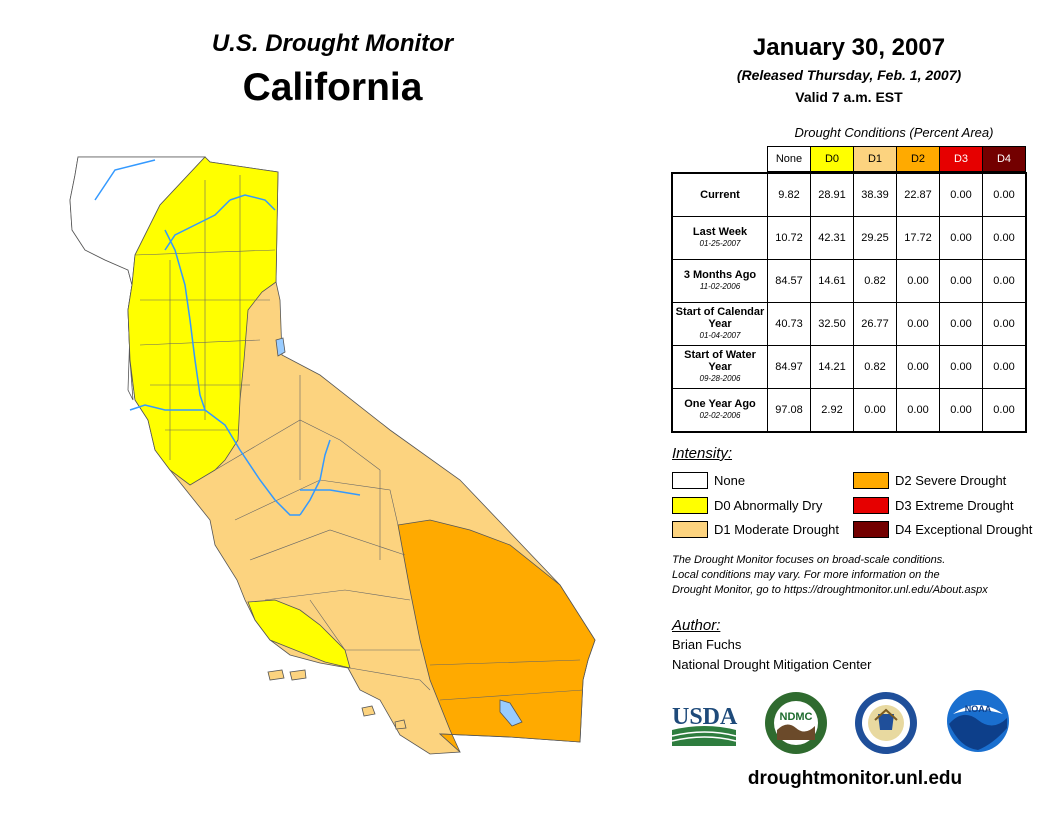 The width and height of the screenshot is (1056, 816). Describe the element at coordinates (789, 281) in the screenshot. I see `table-cell: 84.57` at that location.